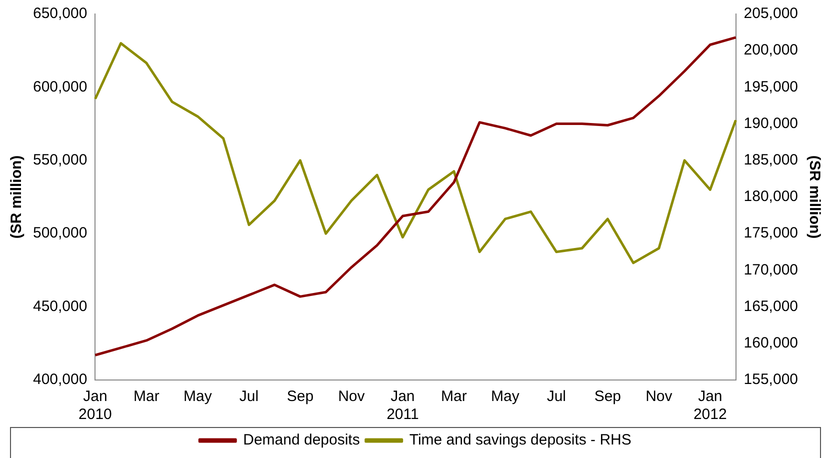 This screenshot has height=458, width=831. What do you see at coordinates (520, 440) in the screenshot?
I see `legend-label: Time and savings deposits - RHS` at bounding box center [520, 440].